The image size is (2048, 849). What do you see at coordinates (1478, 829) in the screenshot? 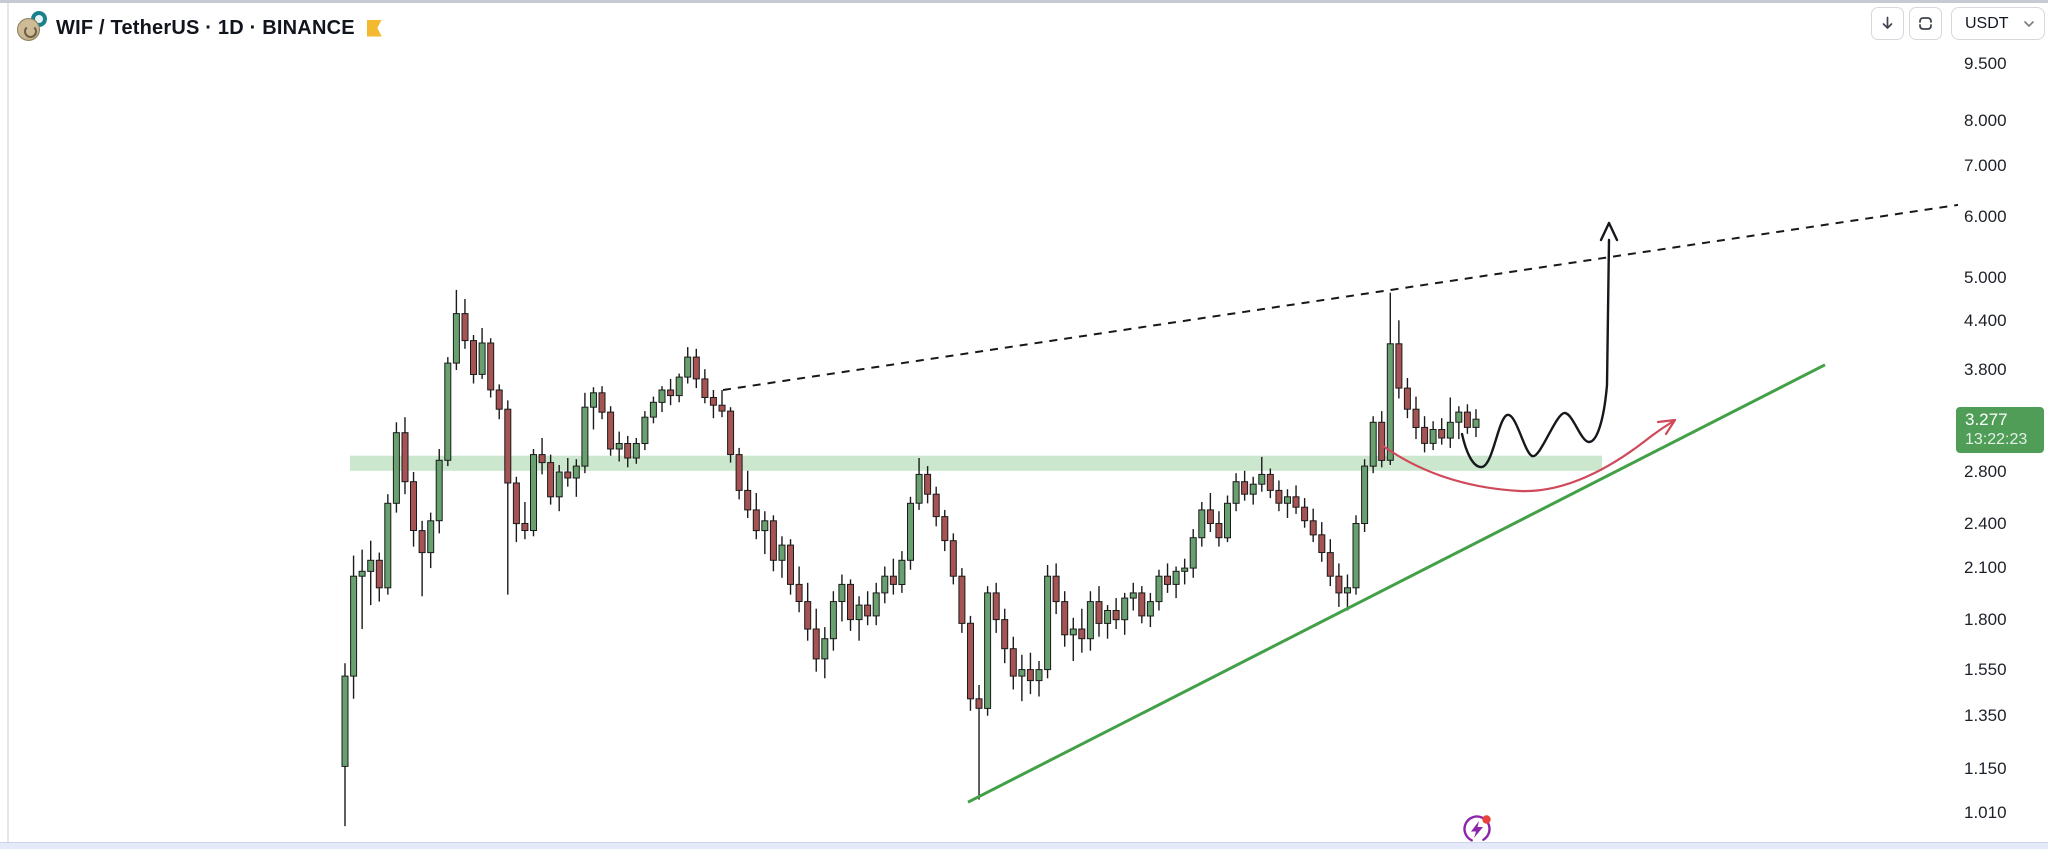
I see `boost-lightning-icon` at bounding box center [1478, 829].